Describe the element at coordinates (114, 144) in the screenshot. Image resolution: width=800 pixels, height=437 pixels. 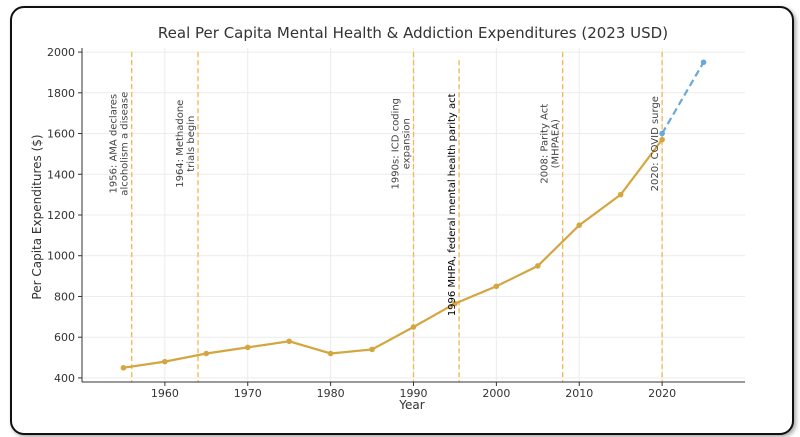
I see `annotation-label: 1956: AMA declares` at that location.